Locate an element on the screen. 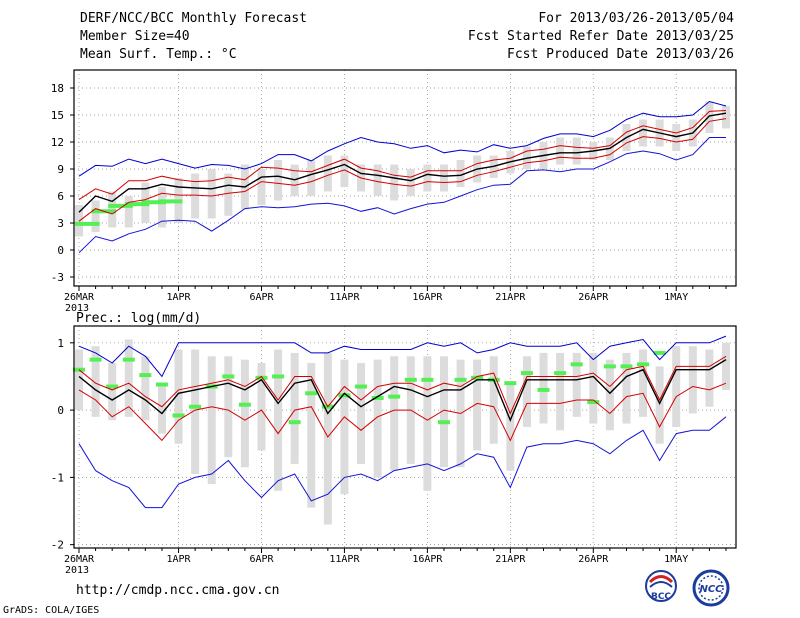 The image size is (800, 618). refer-date: Fcst Started Refer Date 2013/03/25 is located at coordinates (600, 36).